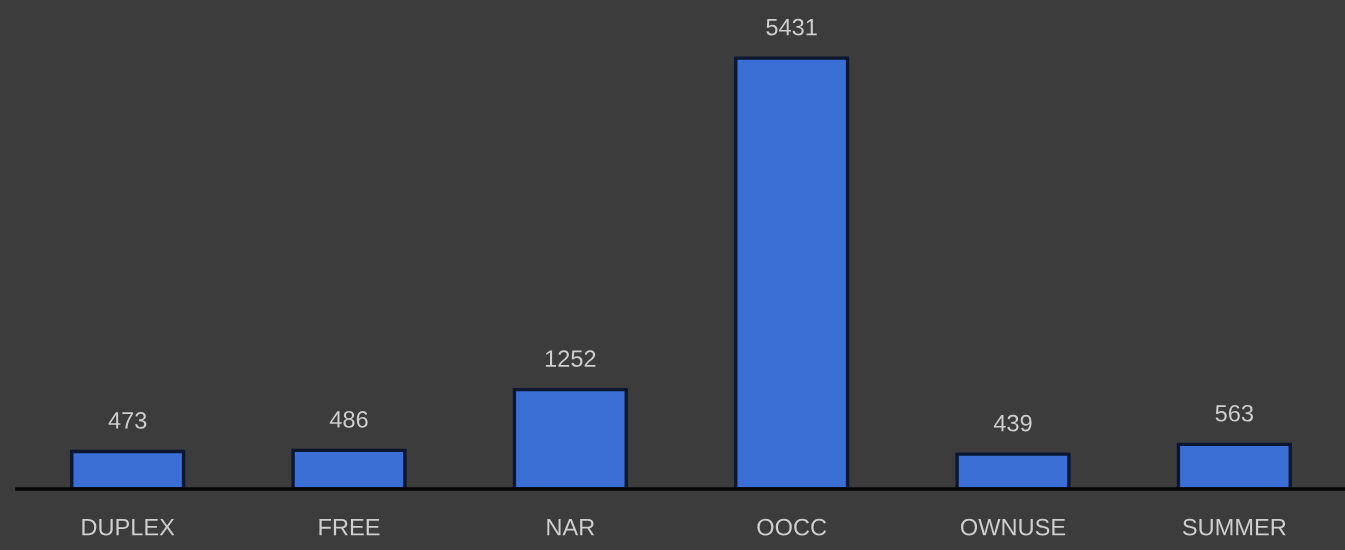 The image size is (1345, 550). What do you see at coordinates (349, 527) in the screenshot?
I see `x-tick-label: FREE` at bounding box center [349, 527].